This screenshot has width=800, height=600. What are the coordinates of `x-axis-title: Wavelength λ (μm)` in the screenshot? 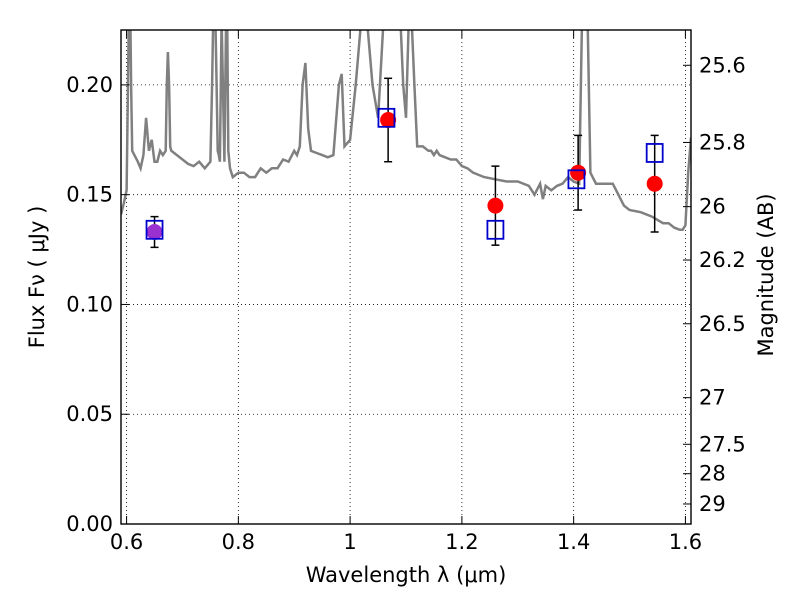 It's located at (406, 575).